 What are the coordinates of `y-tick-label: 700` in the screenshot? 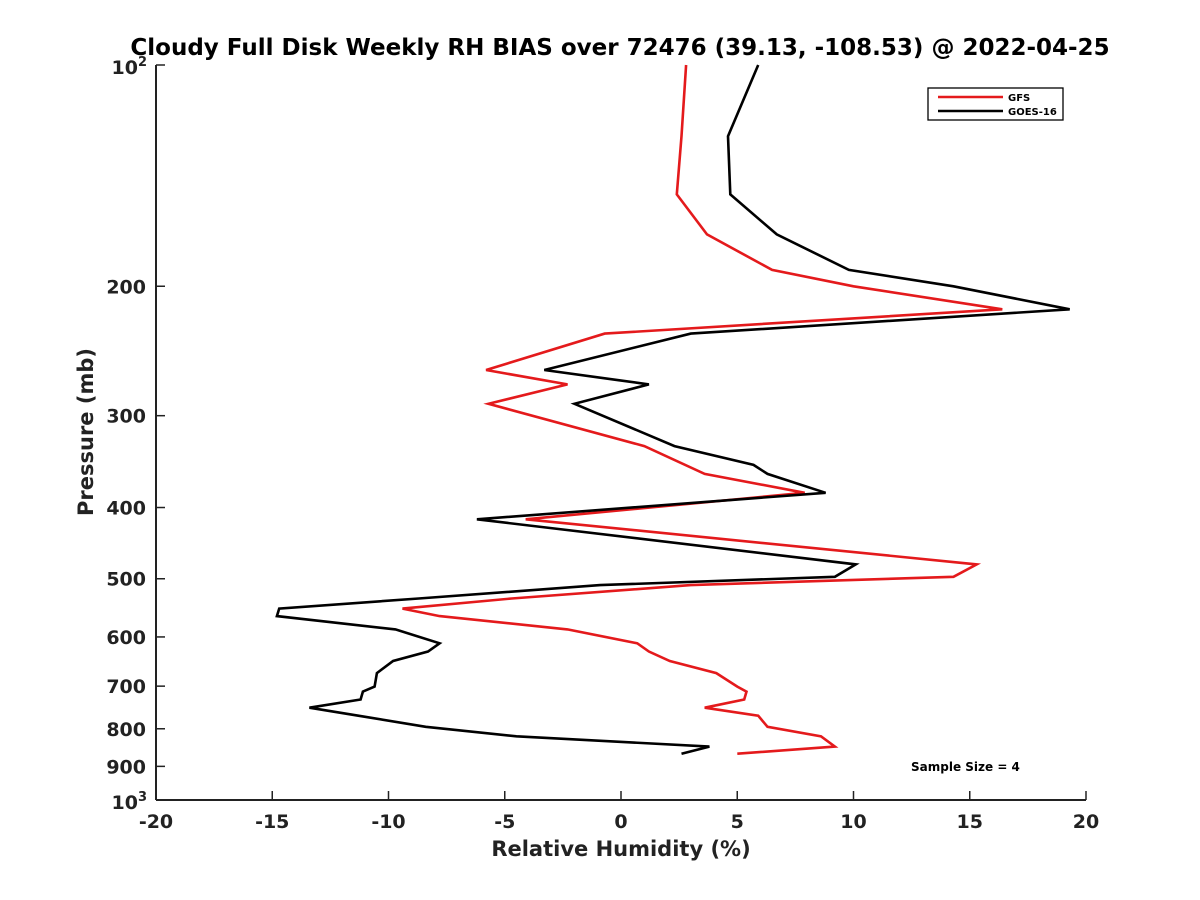 It's located at (126, 687).